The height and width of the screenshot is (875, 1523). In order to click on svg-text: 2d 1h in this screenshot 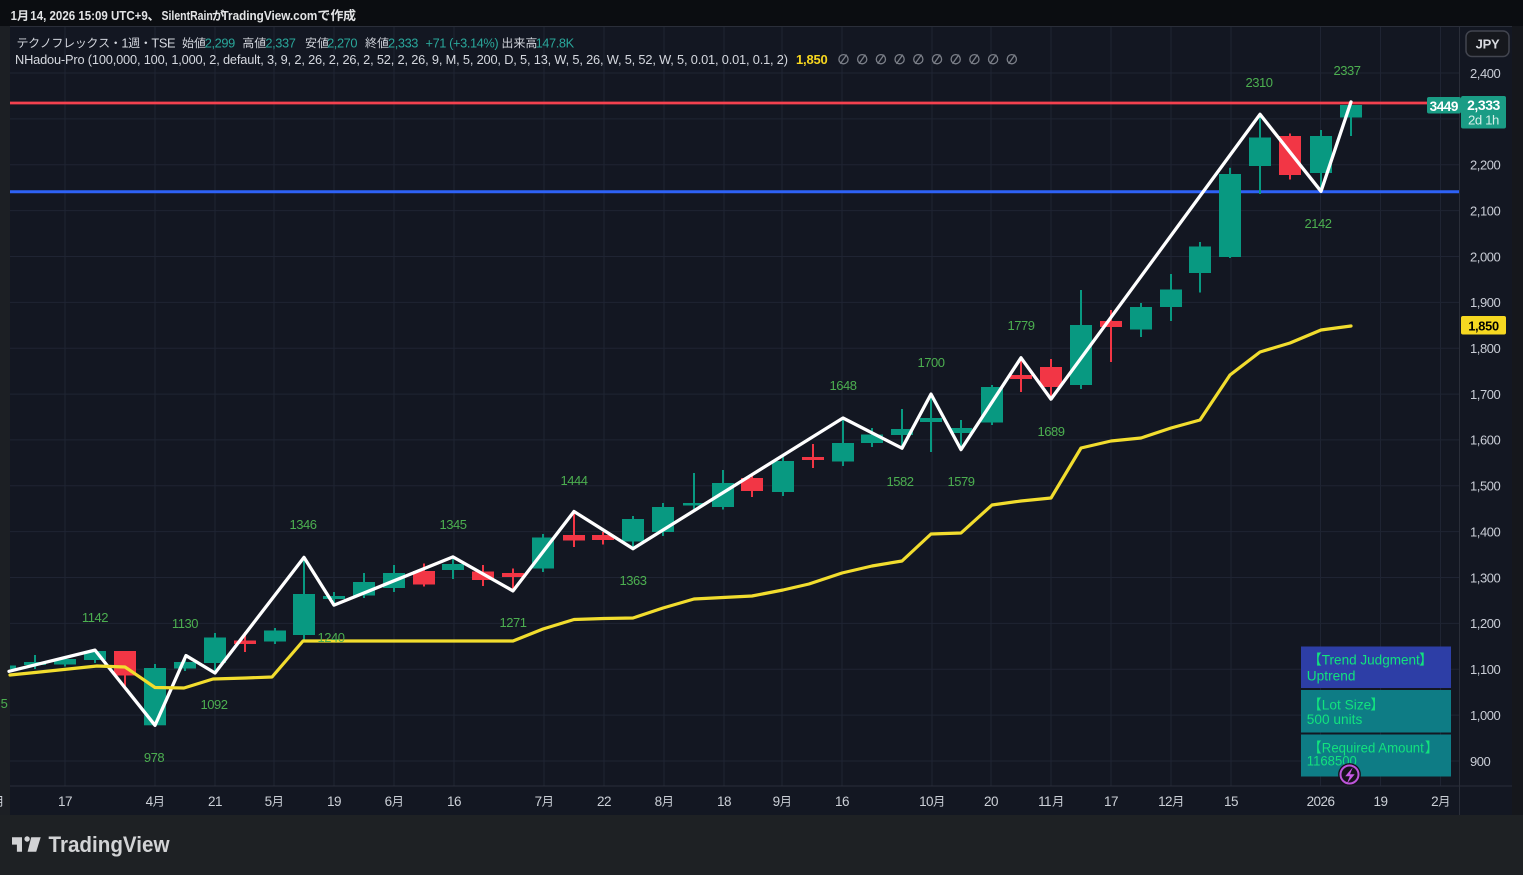, I will do `click(1483, 119)`.